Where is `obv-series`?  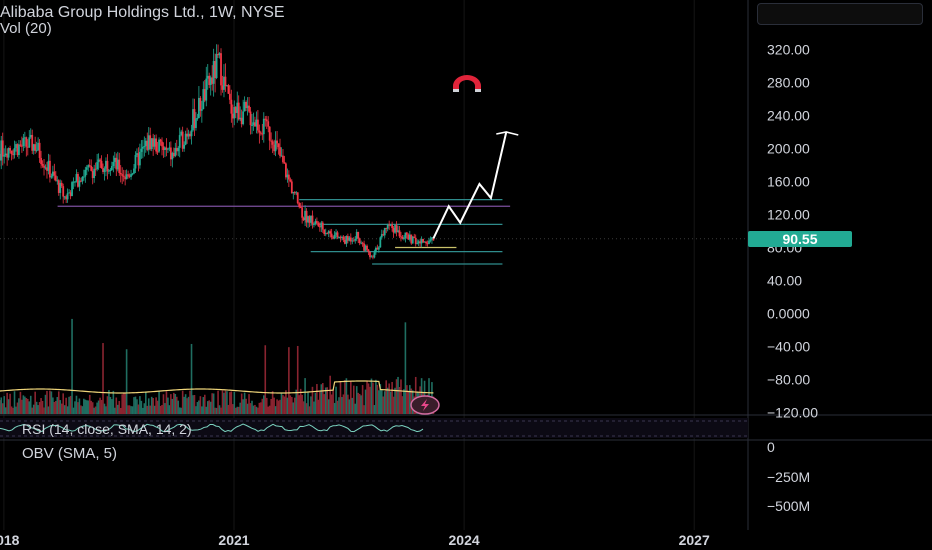 obv-series is located at coordinates (217, 387).